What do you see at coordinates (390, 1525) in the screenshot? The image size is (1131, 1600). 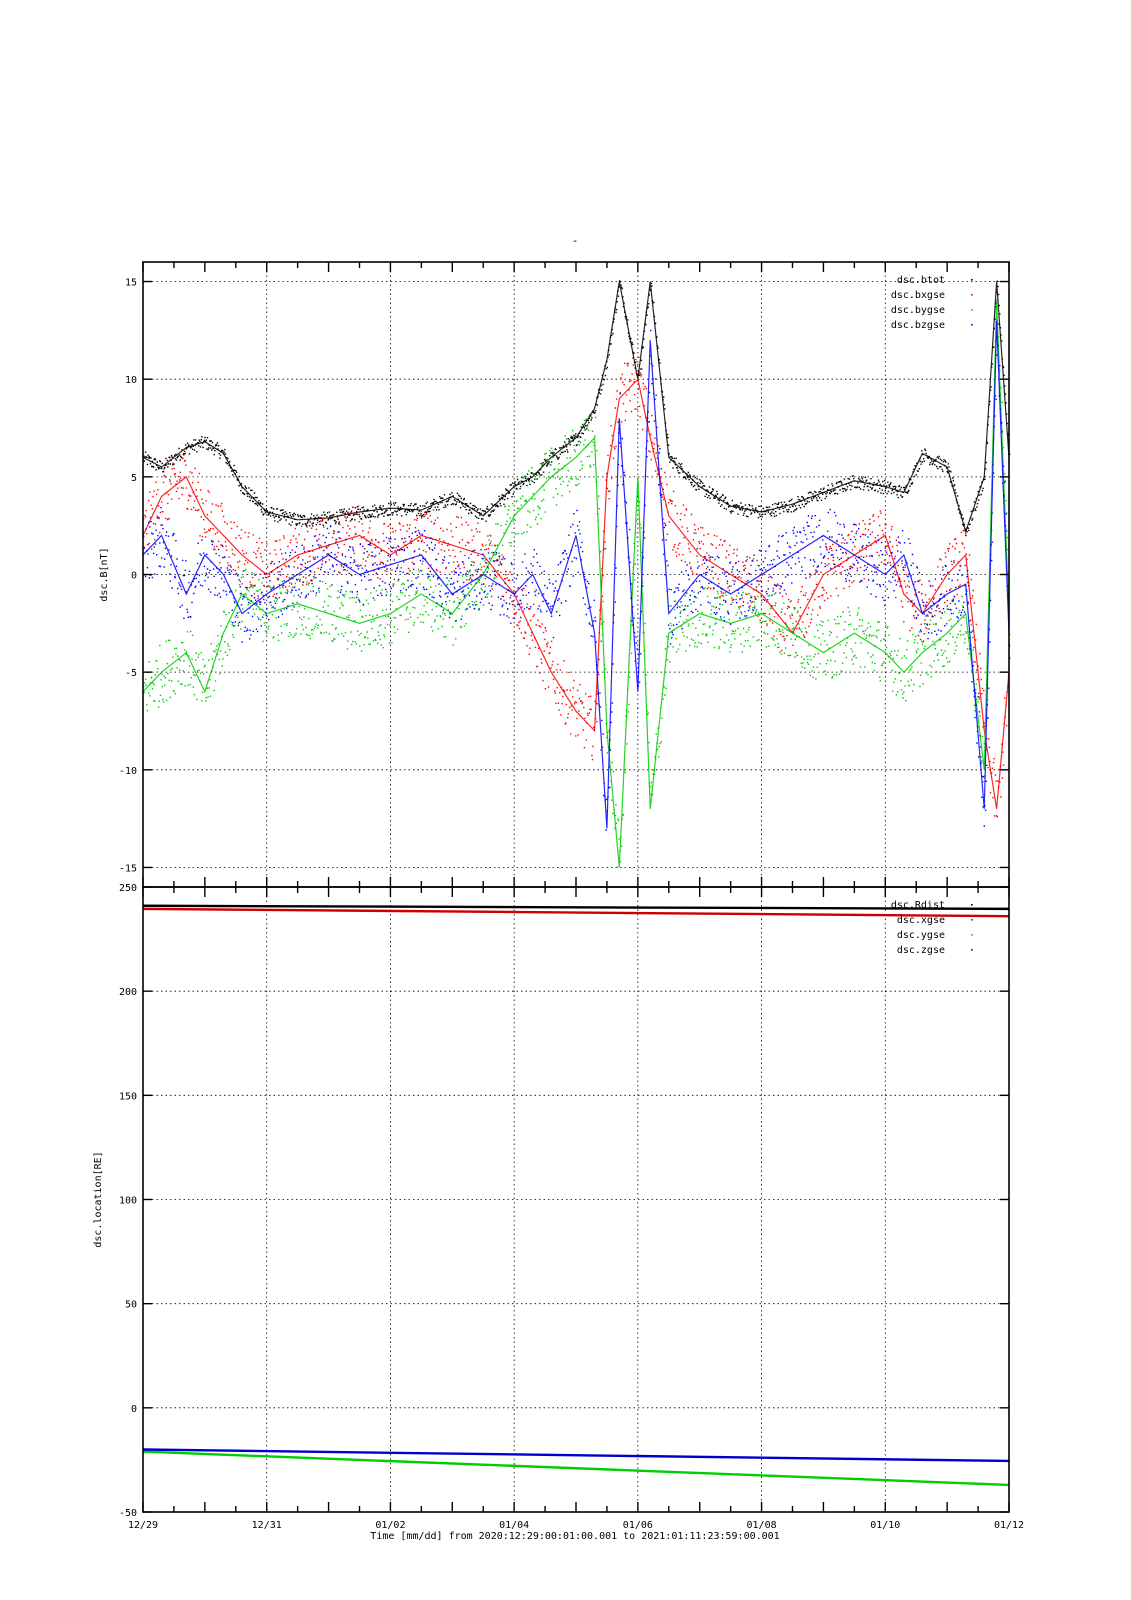 I see `x-tick-label: 01/02` at bounding box center [390, 1525].